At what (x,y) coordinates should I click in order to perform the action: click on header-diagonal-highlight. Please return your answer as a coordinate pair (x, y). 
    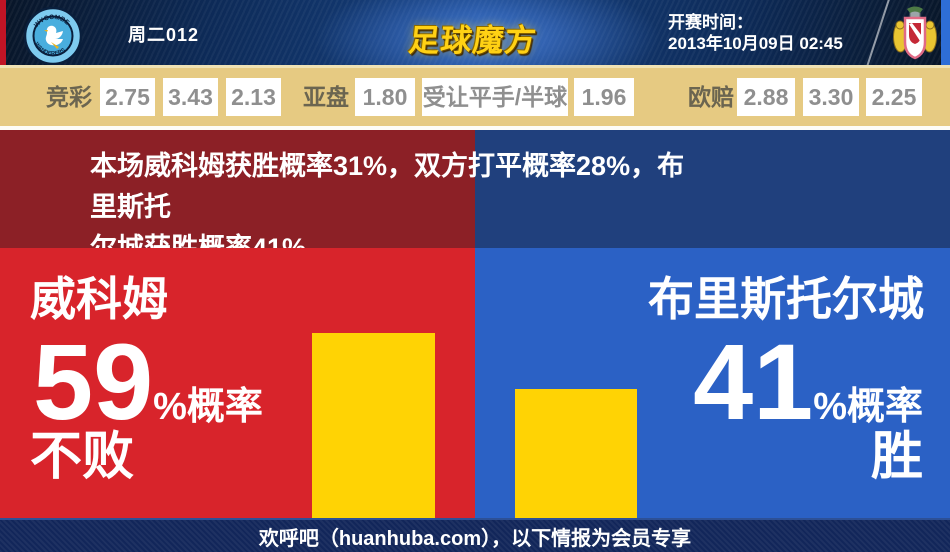
    Looking at the image, I should click on (878, 36).